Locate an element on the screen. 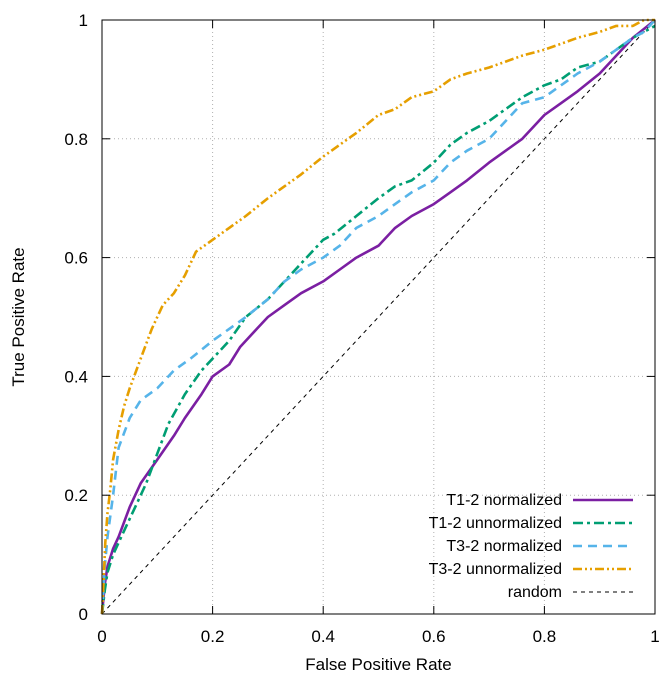 This screenshot has width=662, height=677. x-tick-label: 0.6 is located at coordinates (434, 636).